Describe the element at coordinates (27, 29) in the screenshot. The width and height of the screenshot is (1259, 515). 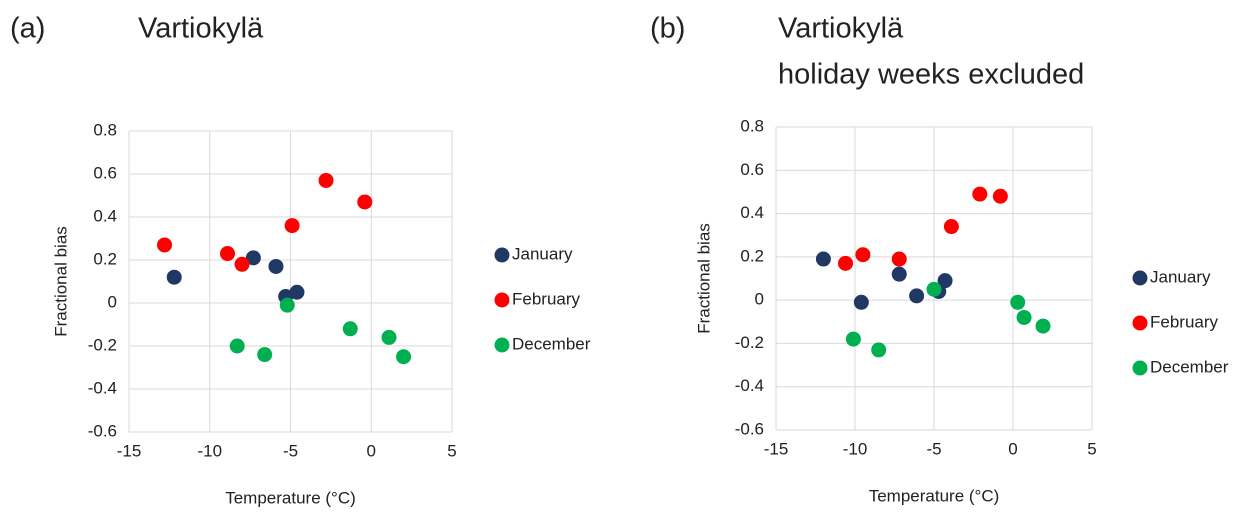
I see `panel-label: (a)` at that location.